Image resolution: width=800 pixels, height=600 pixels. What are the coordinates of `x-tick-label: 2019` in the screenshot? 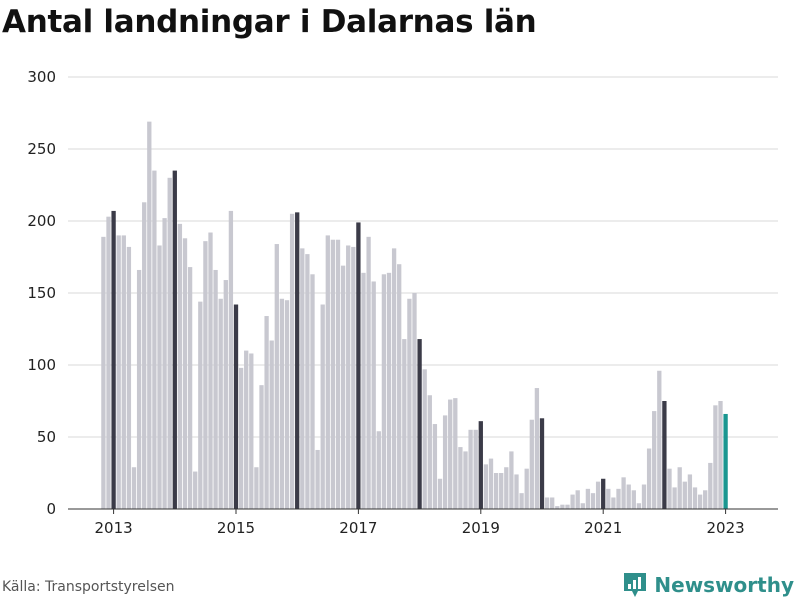 It's located at (481, 528).